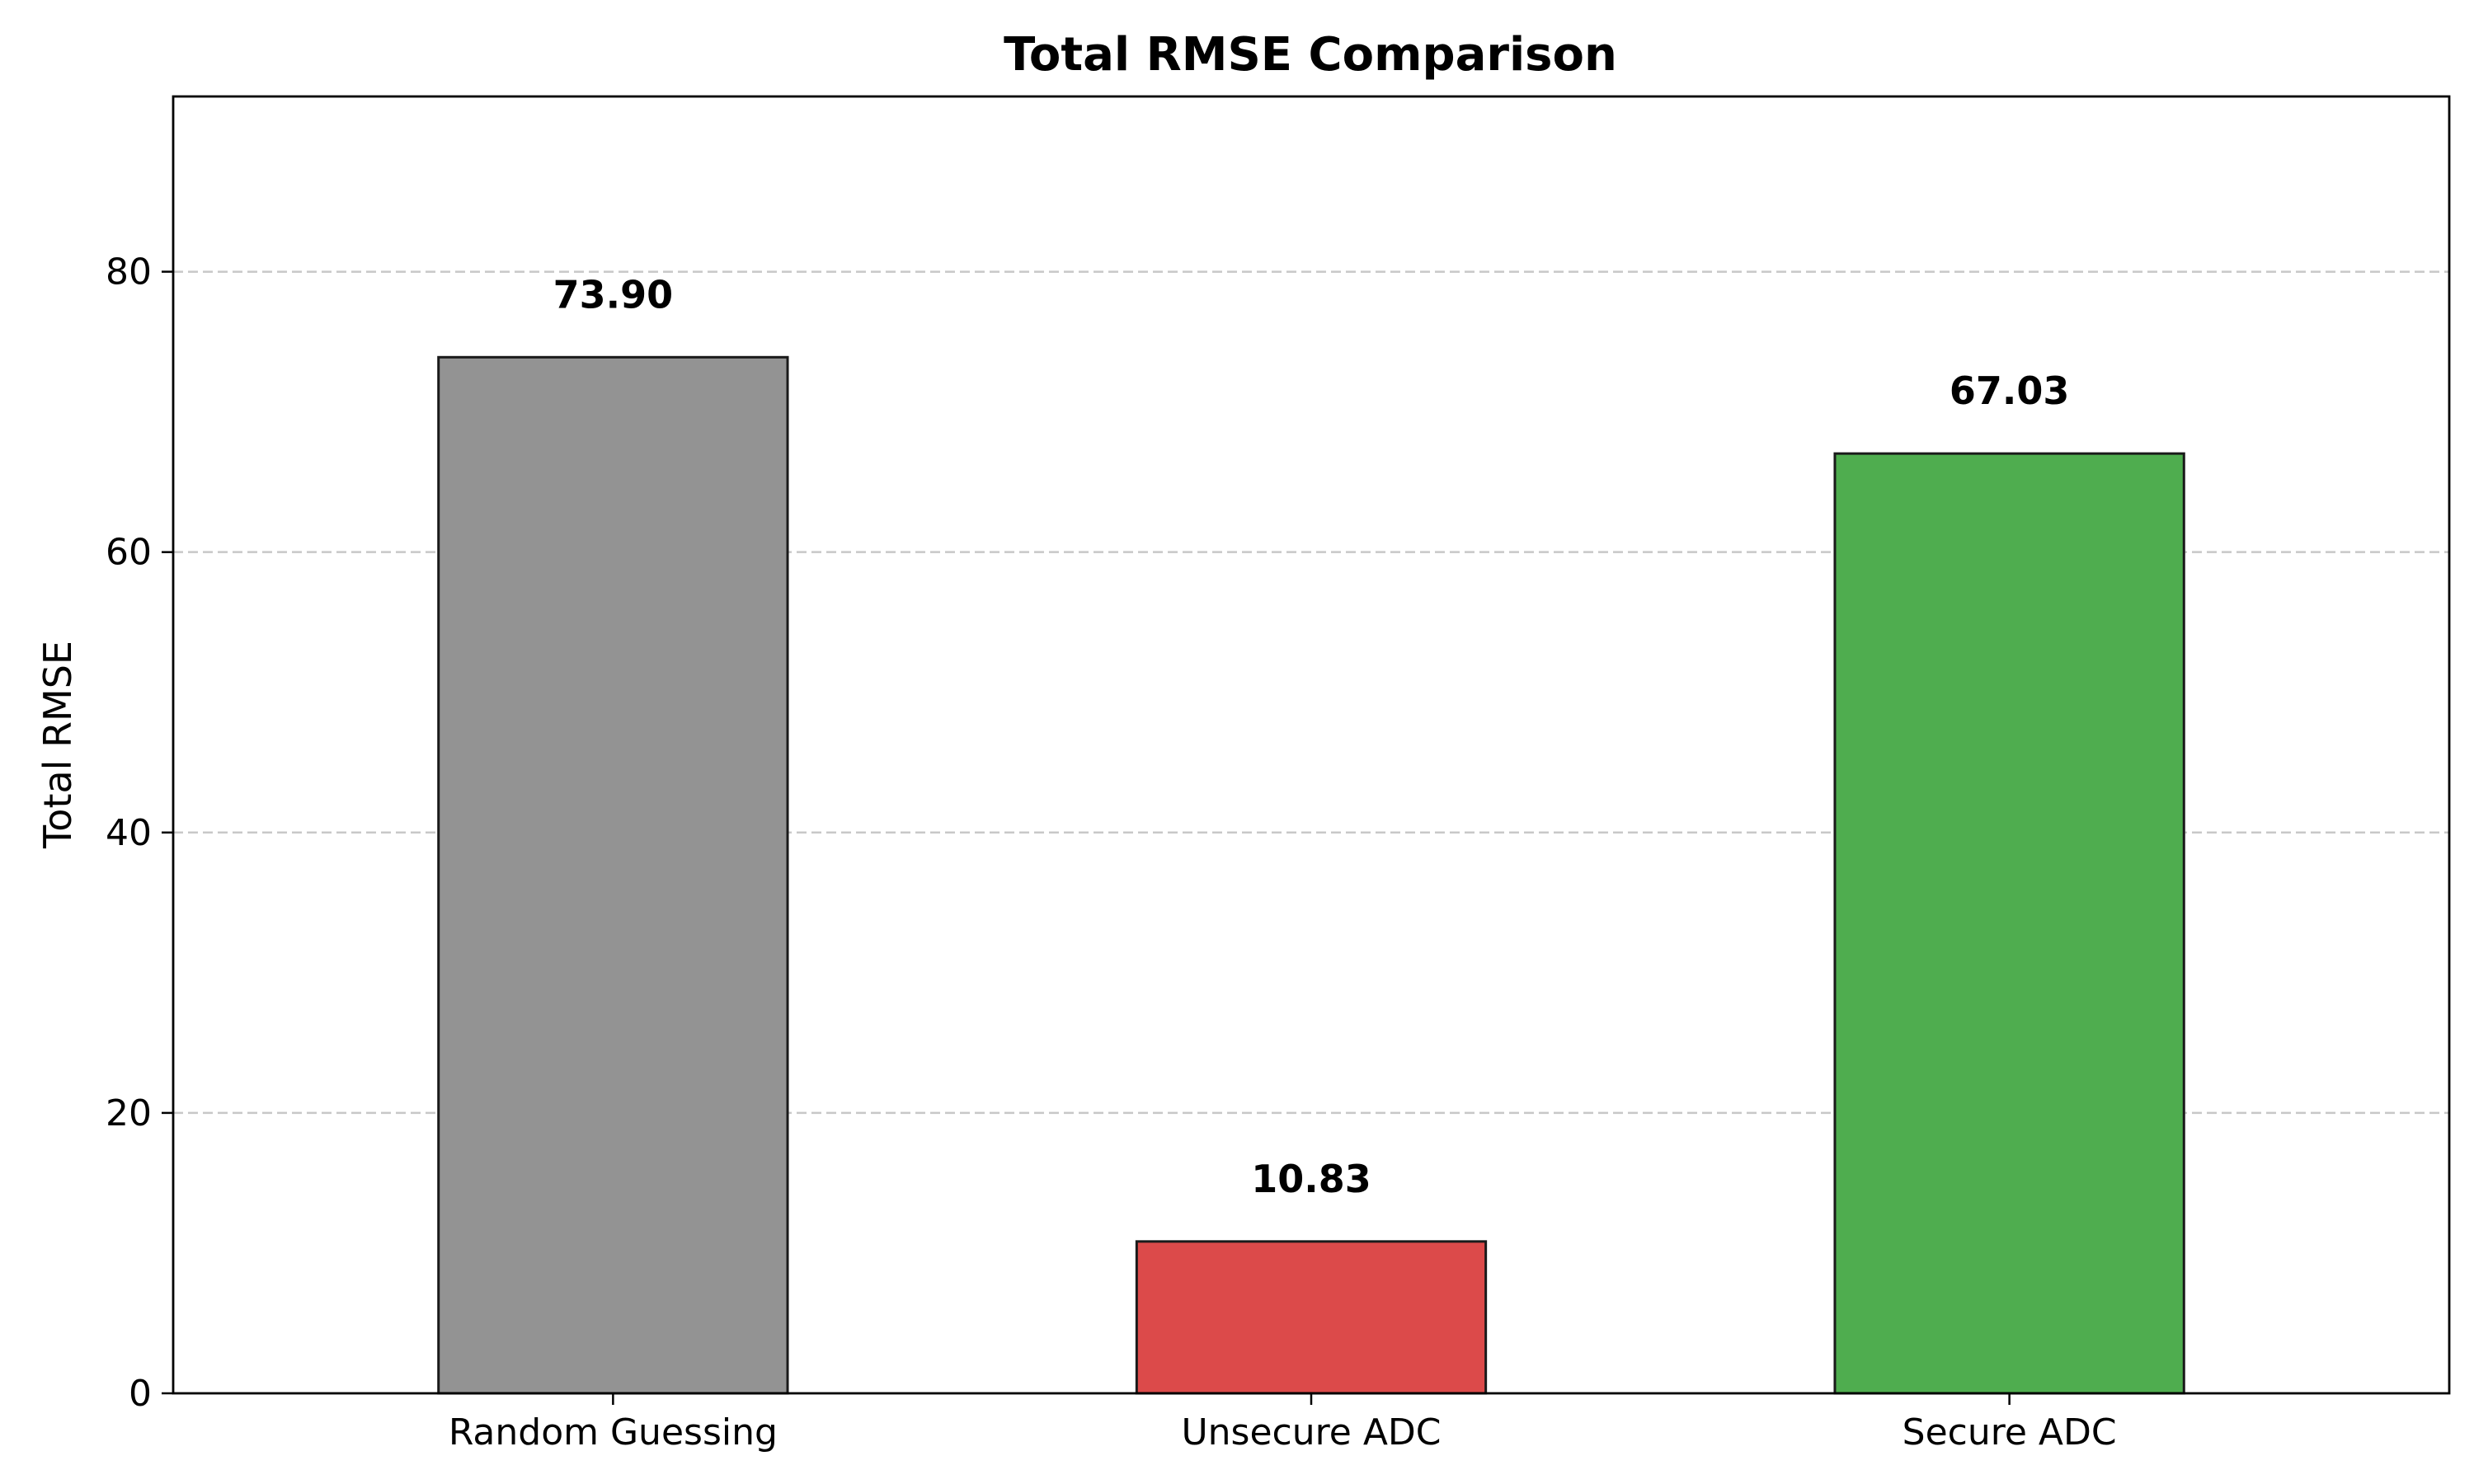 The width and height of the screenshot is (2474, 1484). I want to click on bar-value-label: 10.83, so click(1311, 1179).